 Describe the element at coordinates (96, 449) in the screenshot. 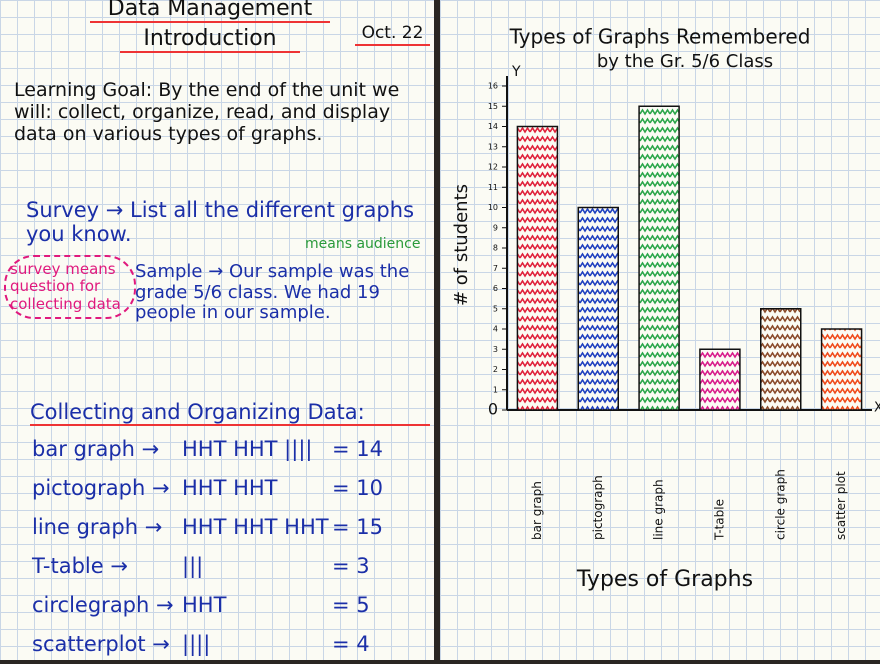

I see `tally-label: bar graph →` at that location.